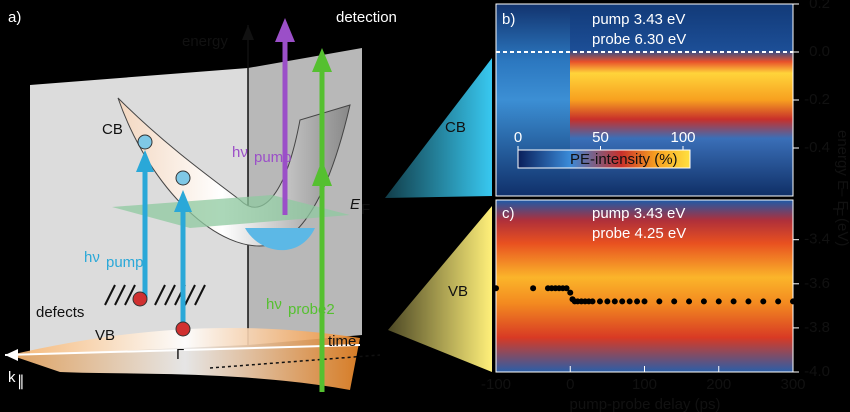  Describe the element at coordinates (285, 116) in the screenshot. I see `probe-arrow` at that location.